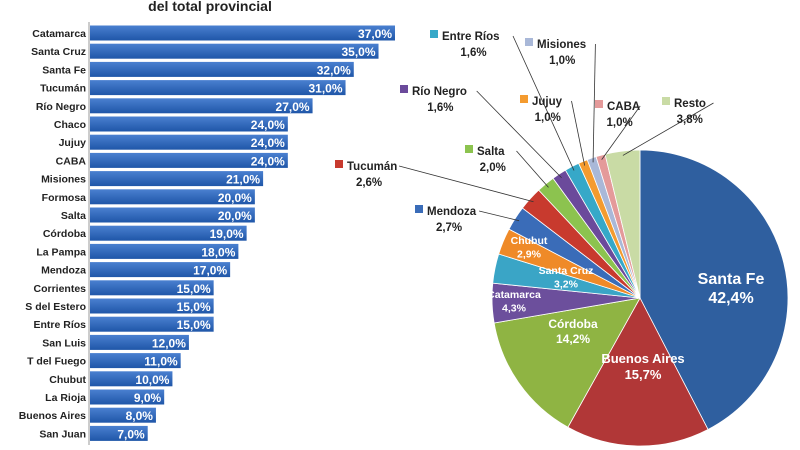 Image resolution: width=800 pixels, height=450 pixels. I want to click on pie-category-label: Jujuy, so click(547, 102).